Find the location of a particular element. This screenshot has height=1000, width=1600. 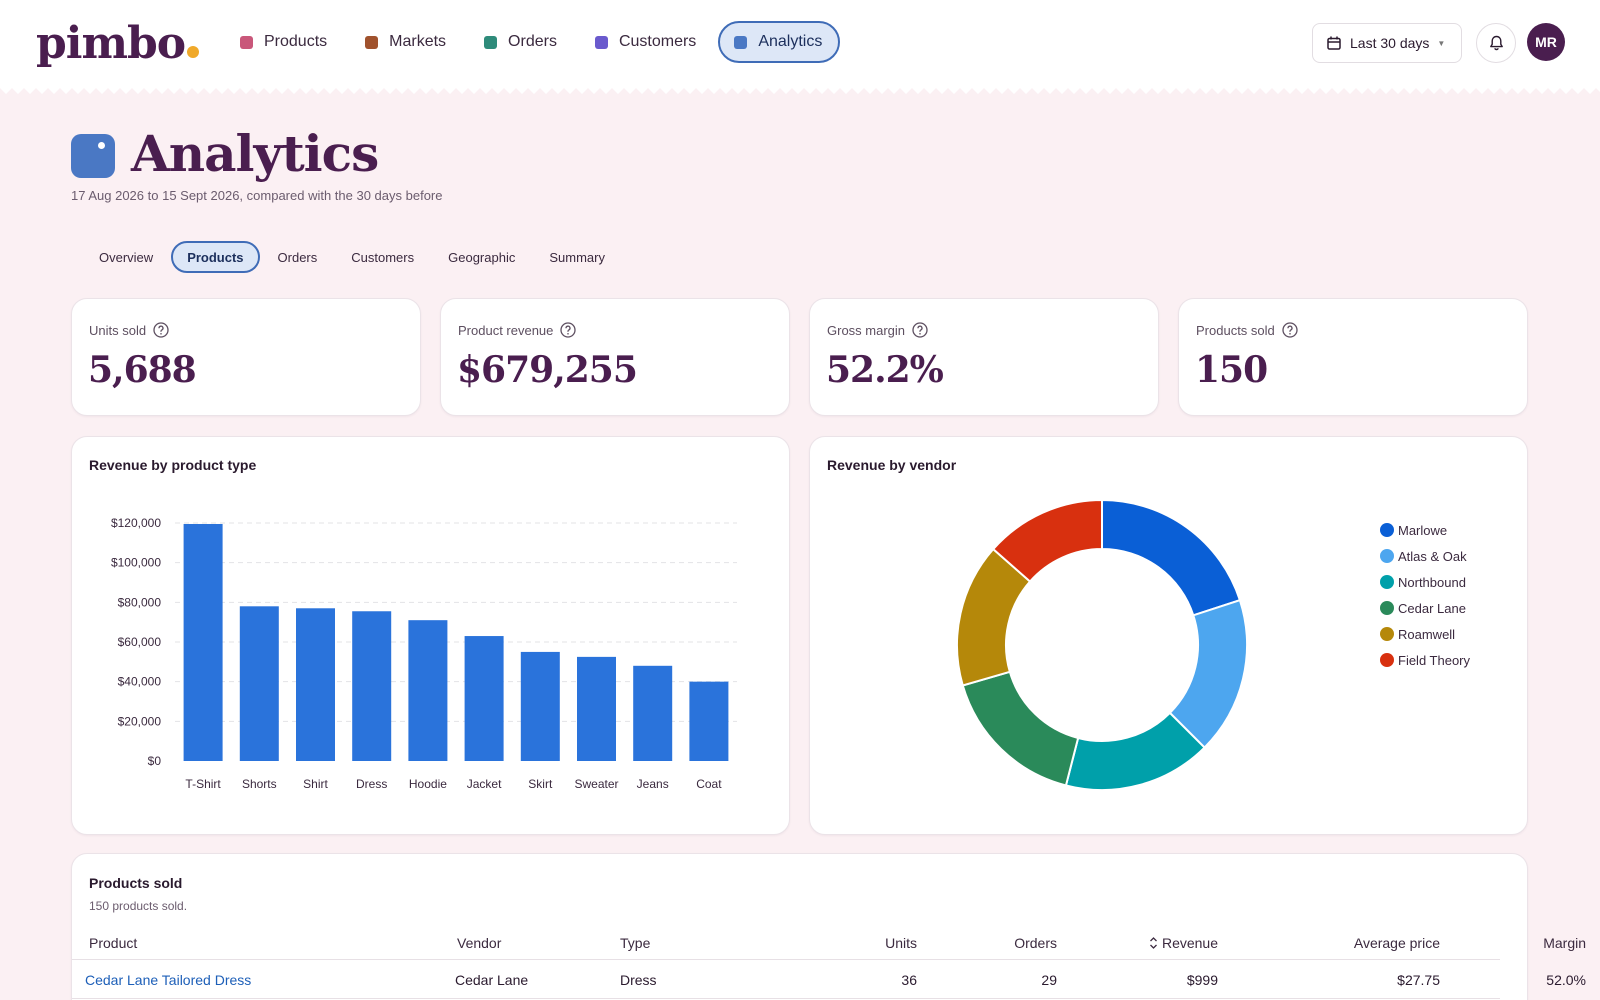

y-tick-label: $80,000 is located at coordinates (140, 602).